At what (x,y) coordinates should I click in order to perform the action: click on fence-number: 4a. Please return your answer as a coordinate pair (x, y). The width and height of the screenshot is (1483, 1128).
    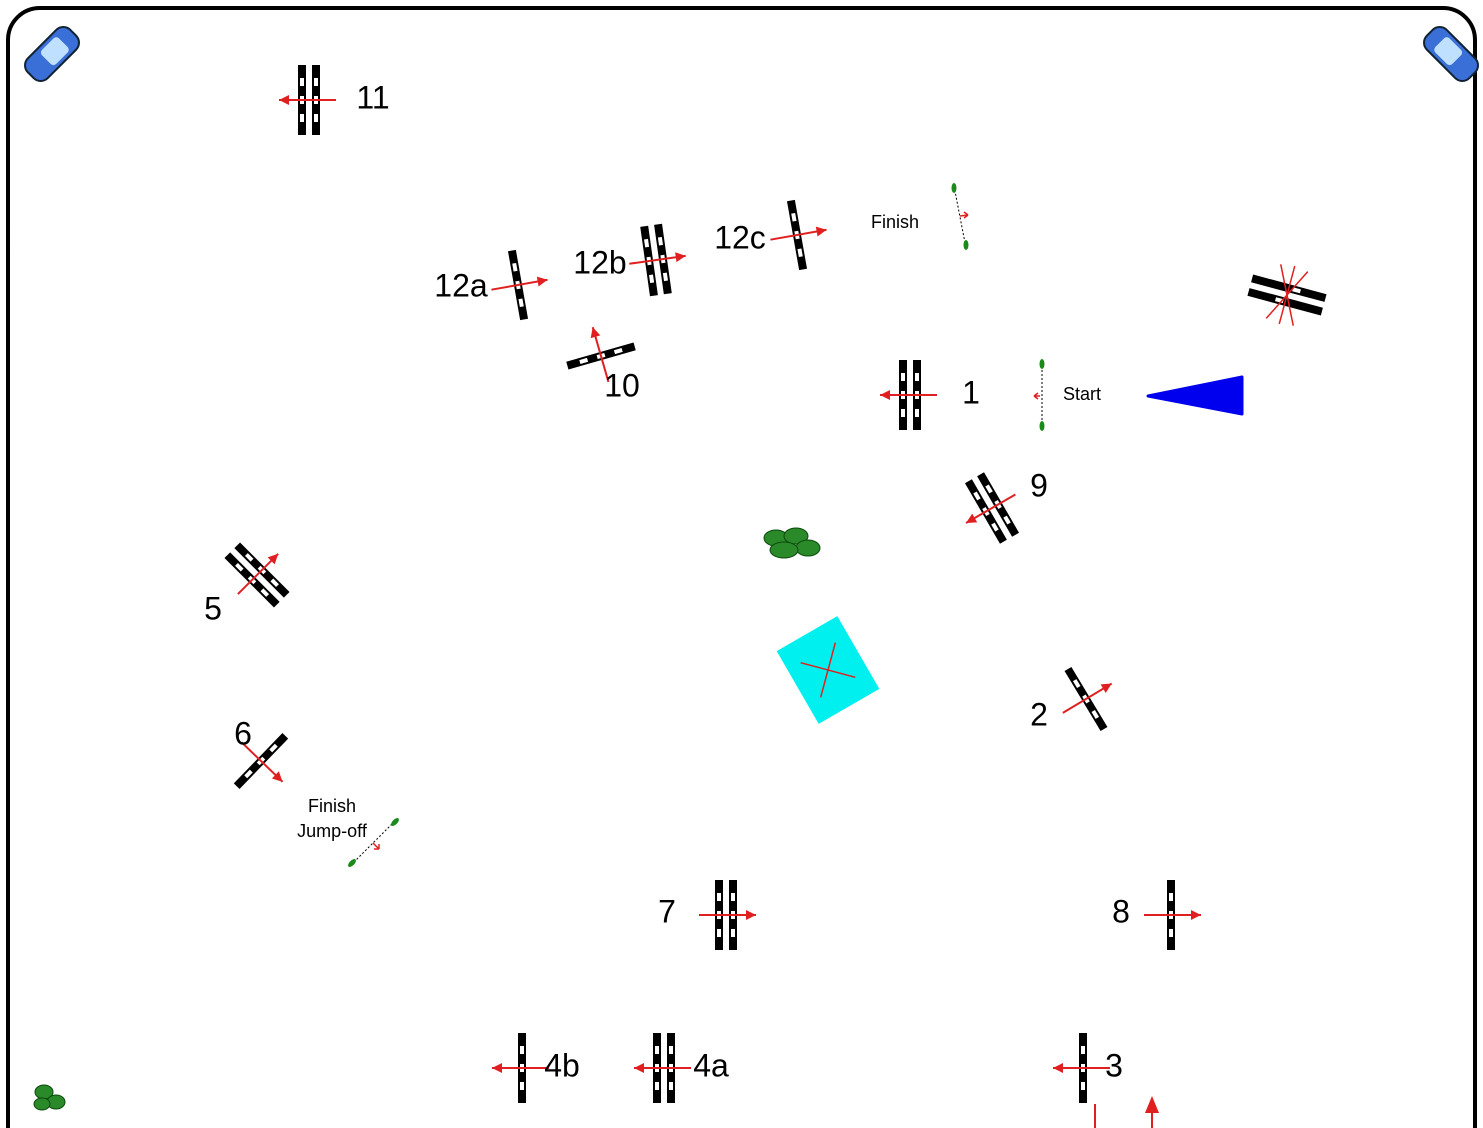
    Looking at the image, I should click on (711, 1065).